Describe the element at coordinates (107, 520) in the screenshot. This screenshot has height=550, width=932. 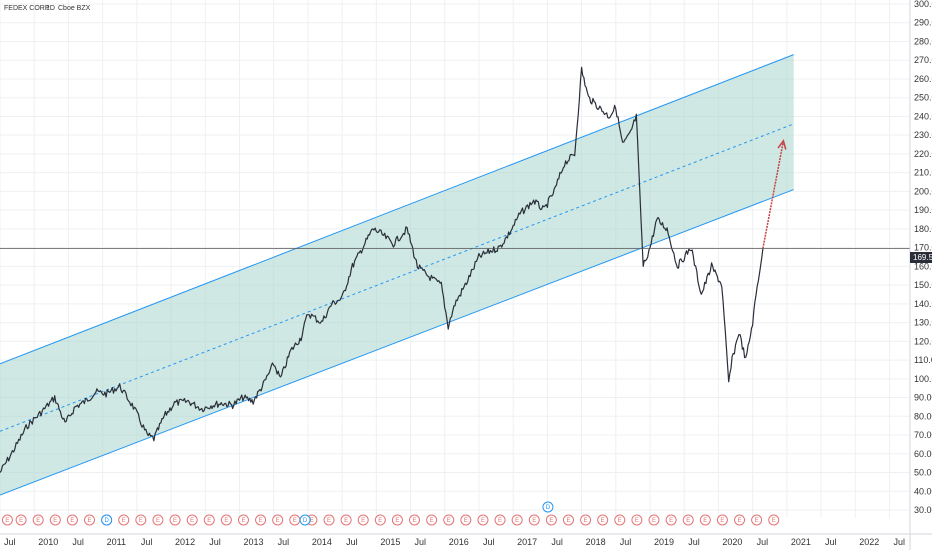
I see `dividend-marker` at that location.